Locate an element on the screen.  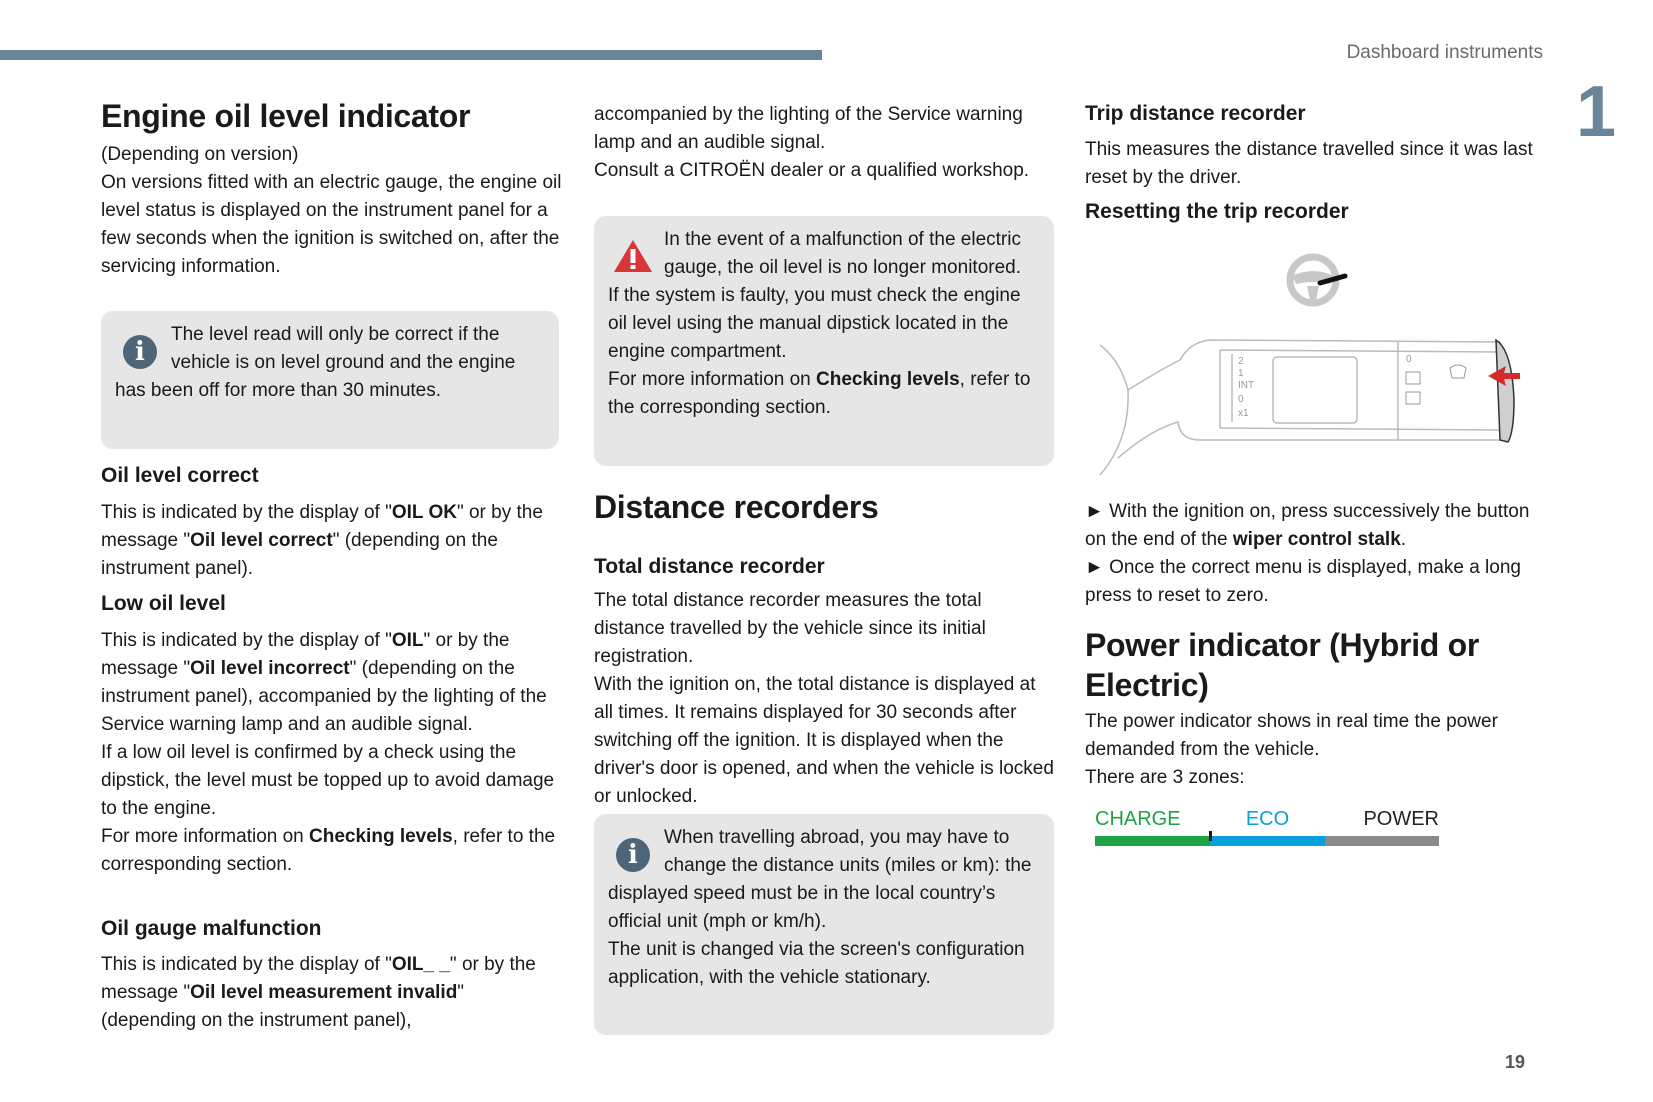
section-heading: Power indicator (Hybrid or Electric) is located at coordinates (1282, 665).